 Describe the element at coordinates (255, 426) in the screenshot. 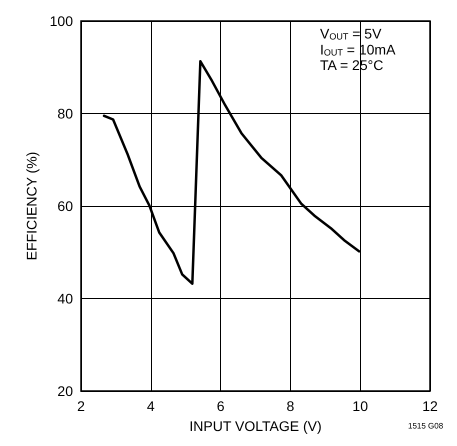

I see `x-axis-title: INPUT VOLTAGE (V)` at that location.